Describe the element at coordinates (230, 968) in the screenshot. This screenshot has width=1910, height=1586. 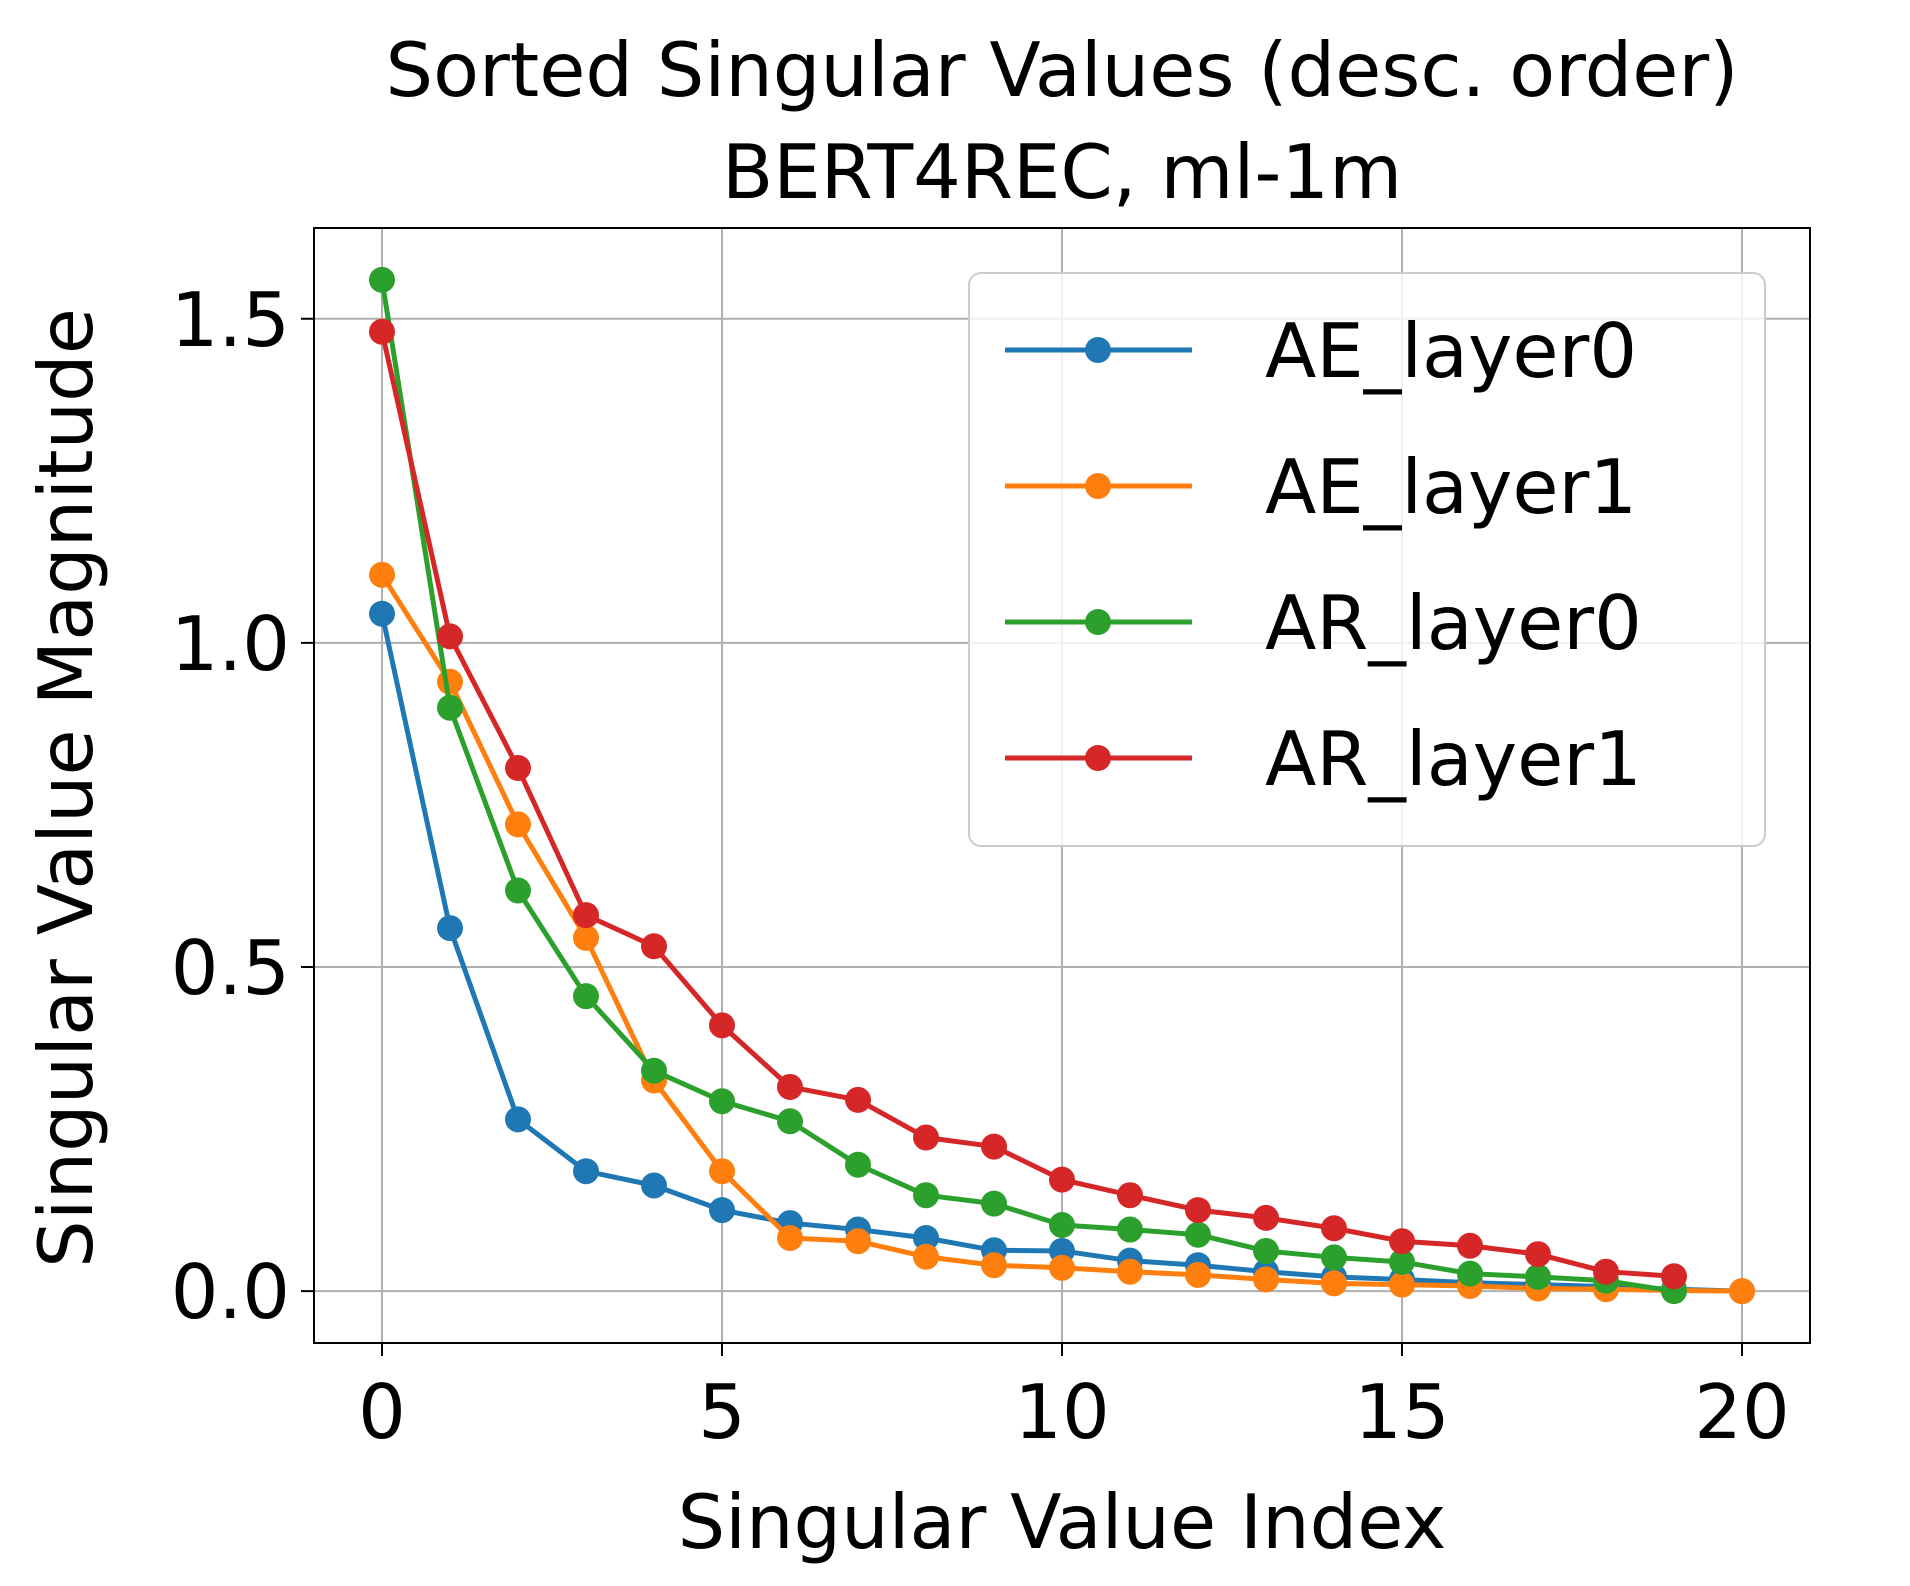
I see `y-tick-label: 0.5` at that location.